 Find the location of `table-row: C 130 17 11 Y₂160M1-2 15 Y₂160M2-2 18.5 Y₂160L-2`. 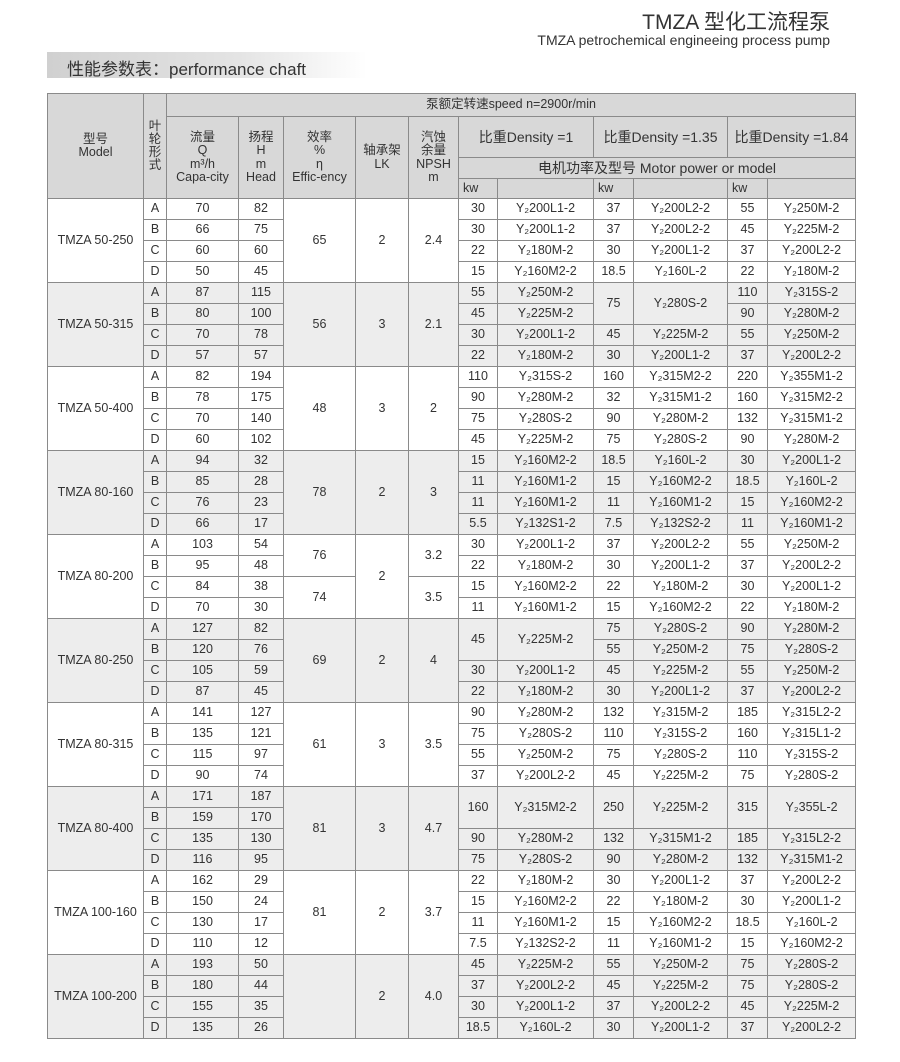

table-row: C 130 17 11 Y₂160M1-2 15 Y₂160M2-2 18.5 Y₂160L-2 is located at coordinates (452, 923).